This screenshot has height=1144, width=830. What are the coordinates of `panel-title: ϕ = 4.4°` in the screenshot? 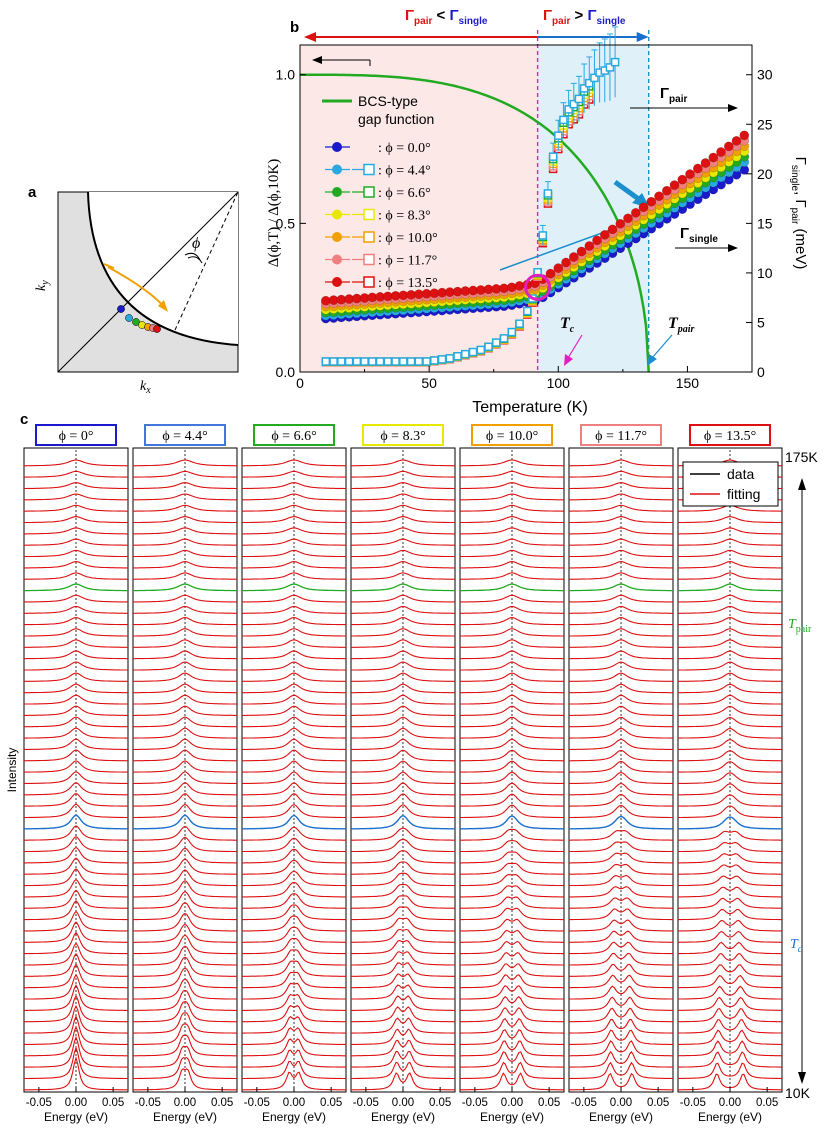 It's located at (184, 436).